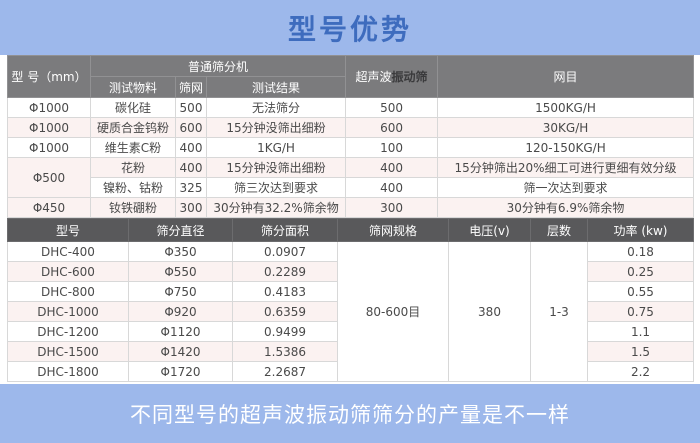 The height and width of the screenshot is (443, 700). What do you see at coordinates (640, 230) in the screenshot?
I see `col-header-power: 功率 (kw)` at bounding box center [640, 230].